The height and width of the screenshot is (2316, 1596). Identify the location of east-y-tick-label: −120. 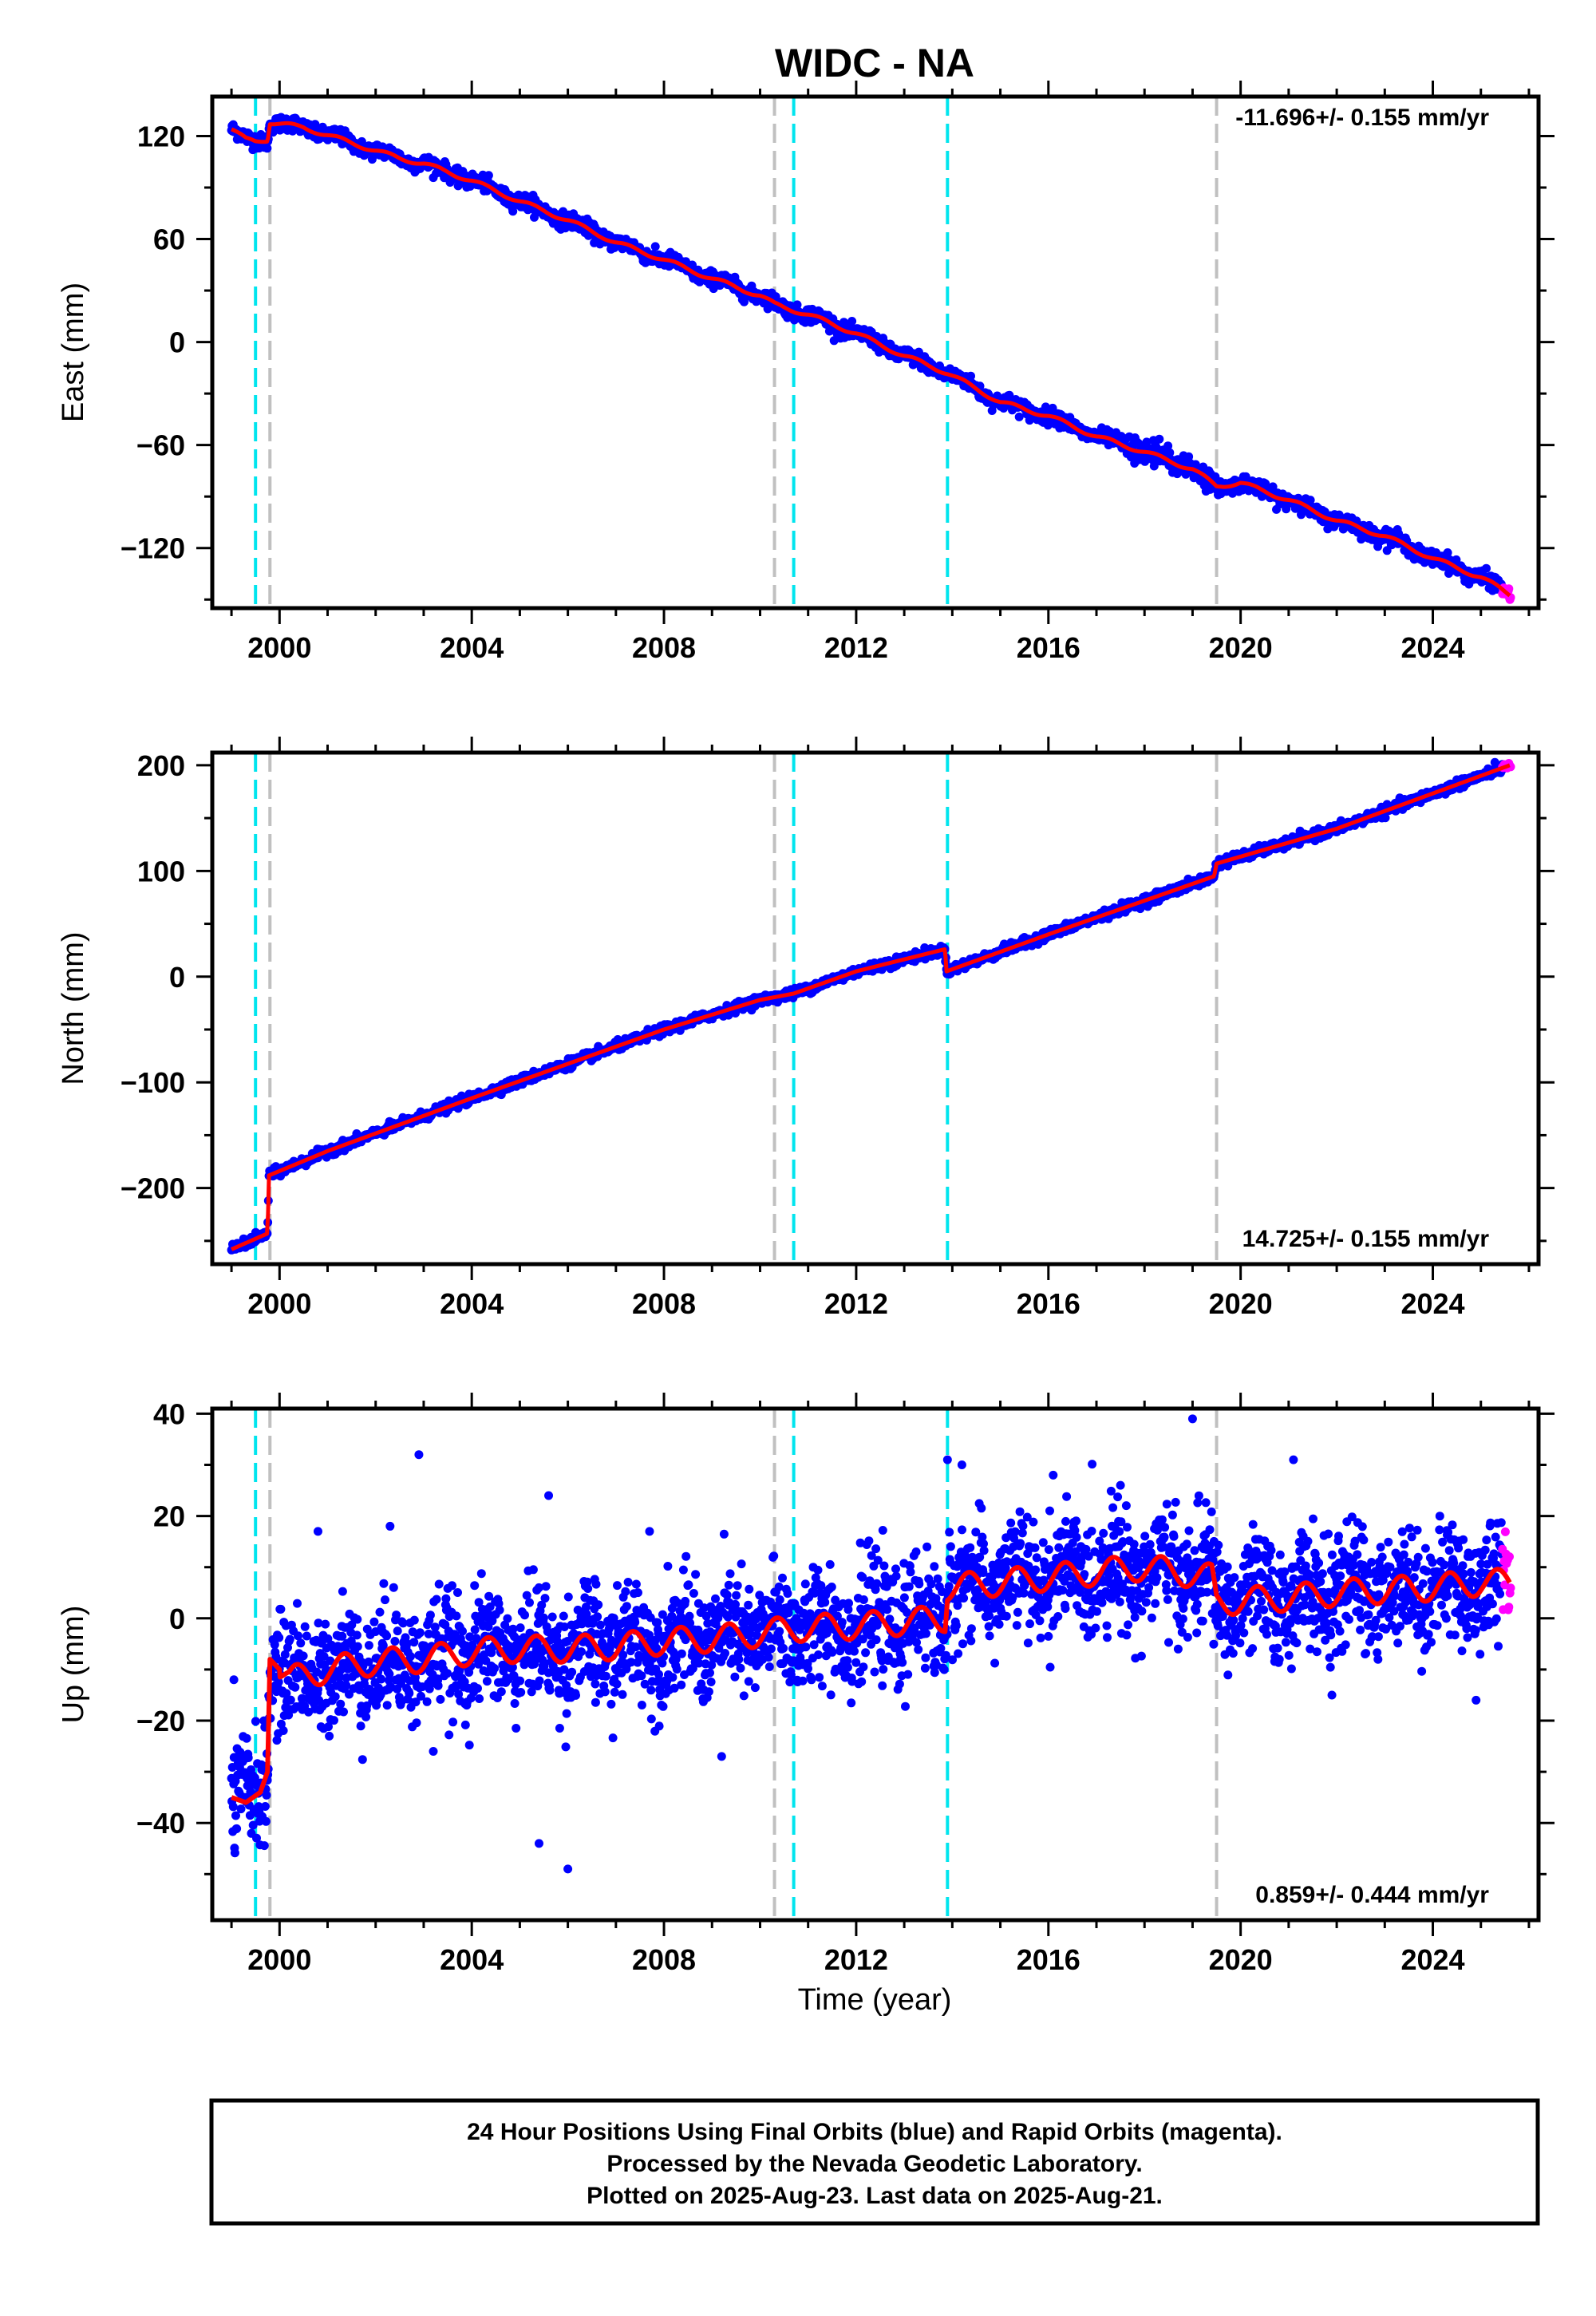
(152, 548).